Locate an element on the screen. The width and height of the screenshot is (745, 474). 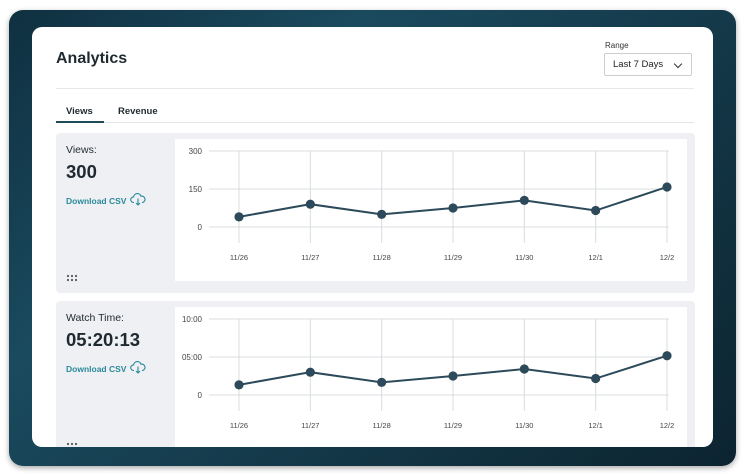
watch-time-value: 05:20:13 is located at coordinates (103, 339).